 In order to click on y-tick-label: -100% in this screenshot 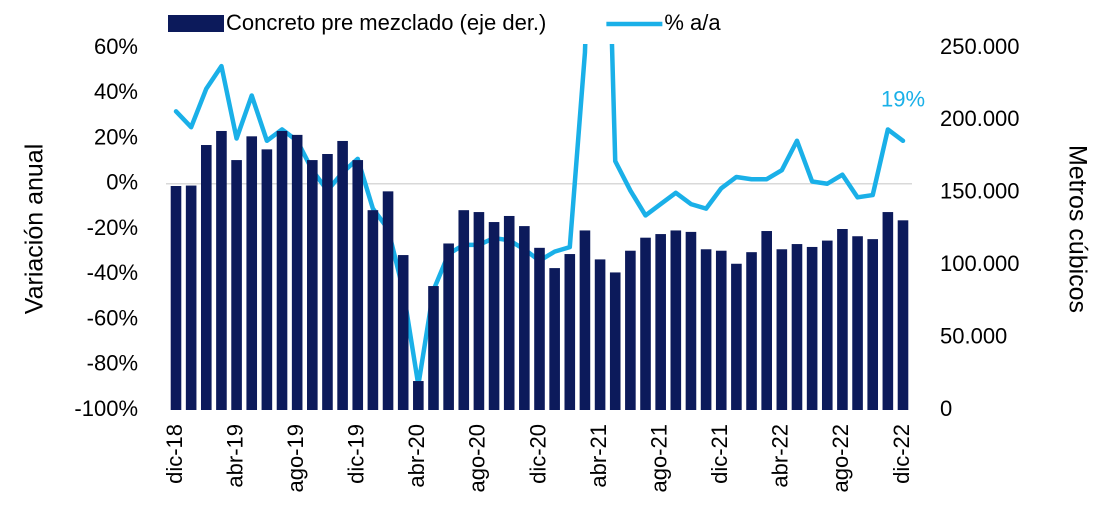, I will do `click(106, 408)`.